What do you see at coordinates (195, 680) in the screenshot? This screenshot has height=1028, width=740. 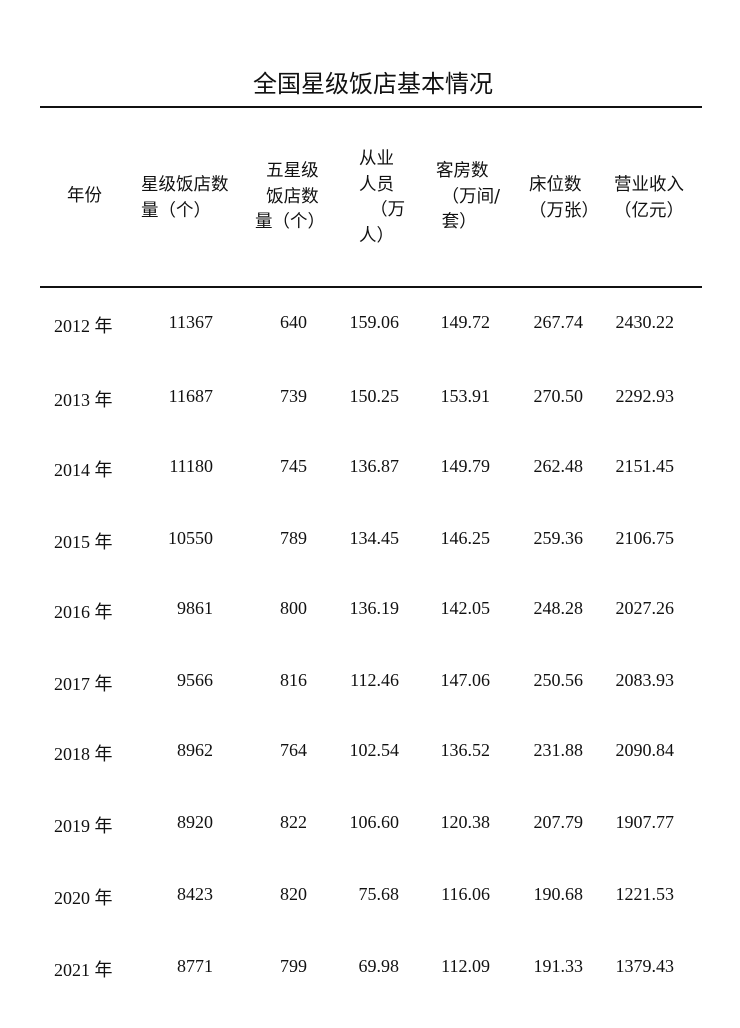 I see `cell-hotels: 9566` at bounding box center [195, 680].